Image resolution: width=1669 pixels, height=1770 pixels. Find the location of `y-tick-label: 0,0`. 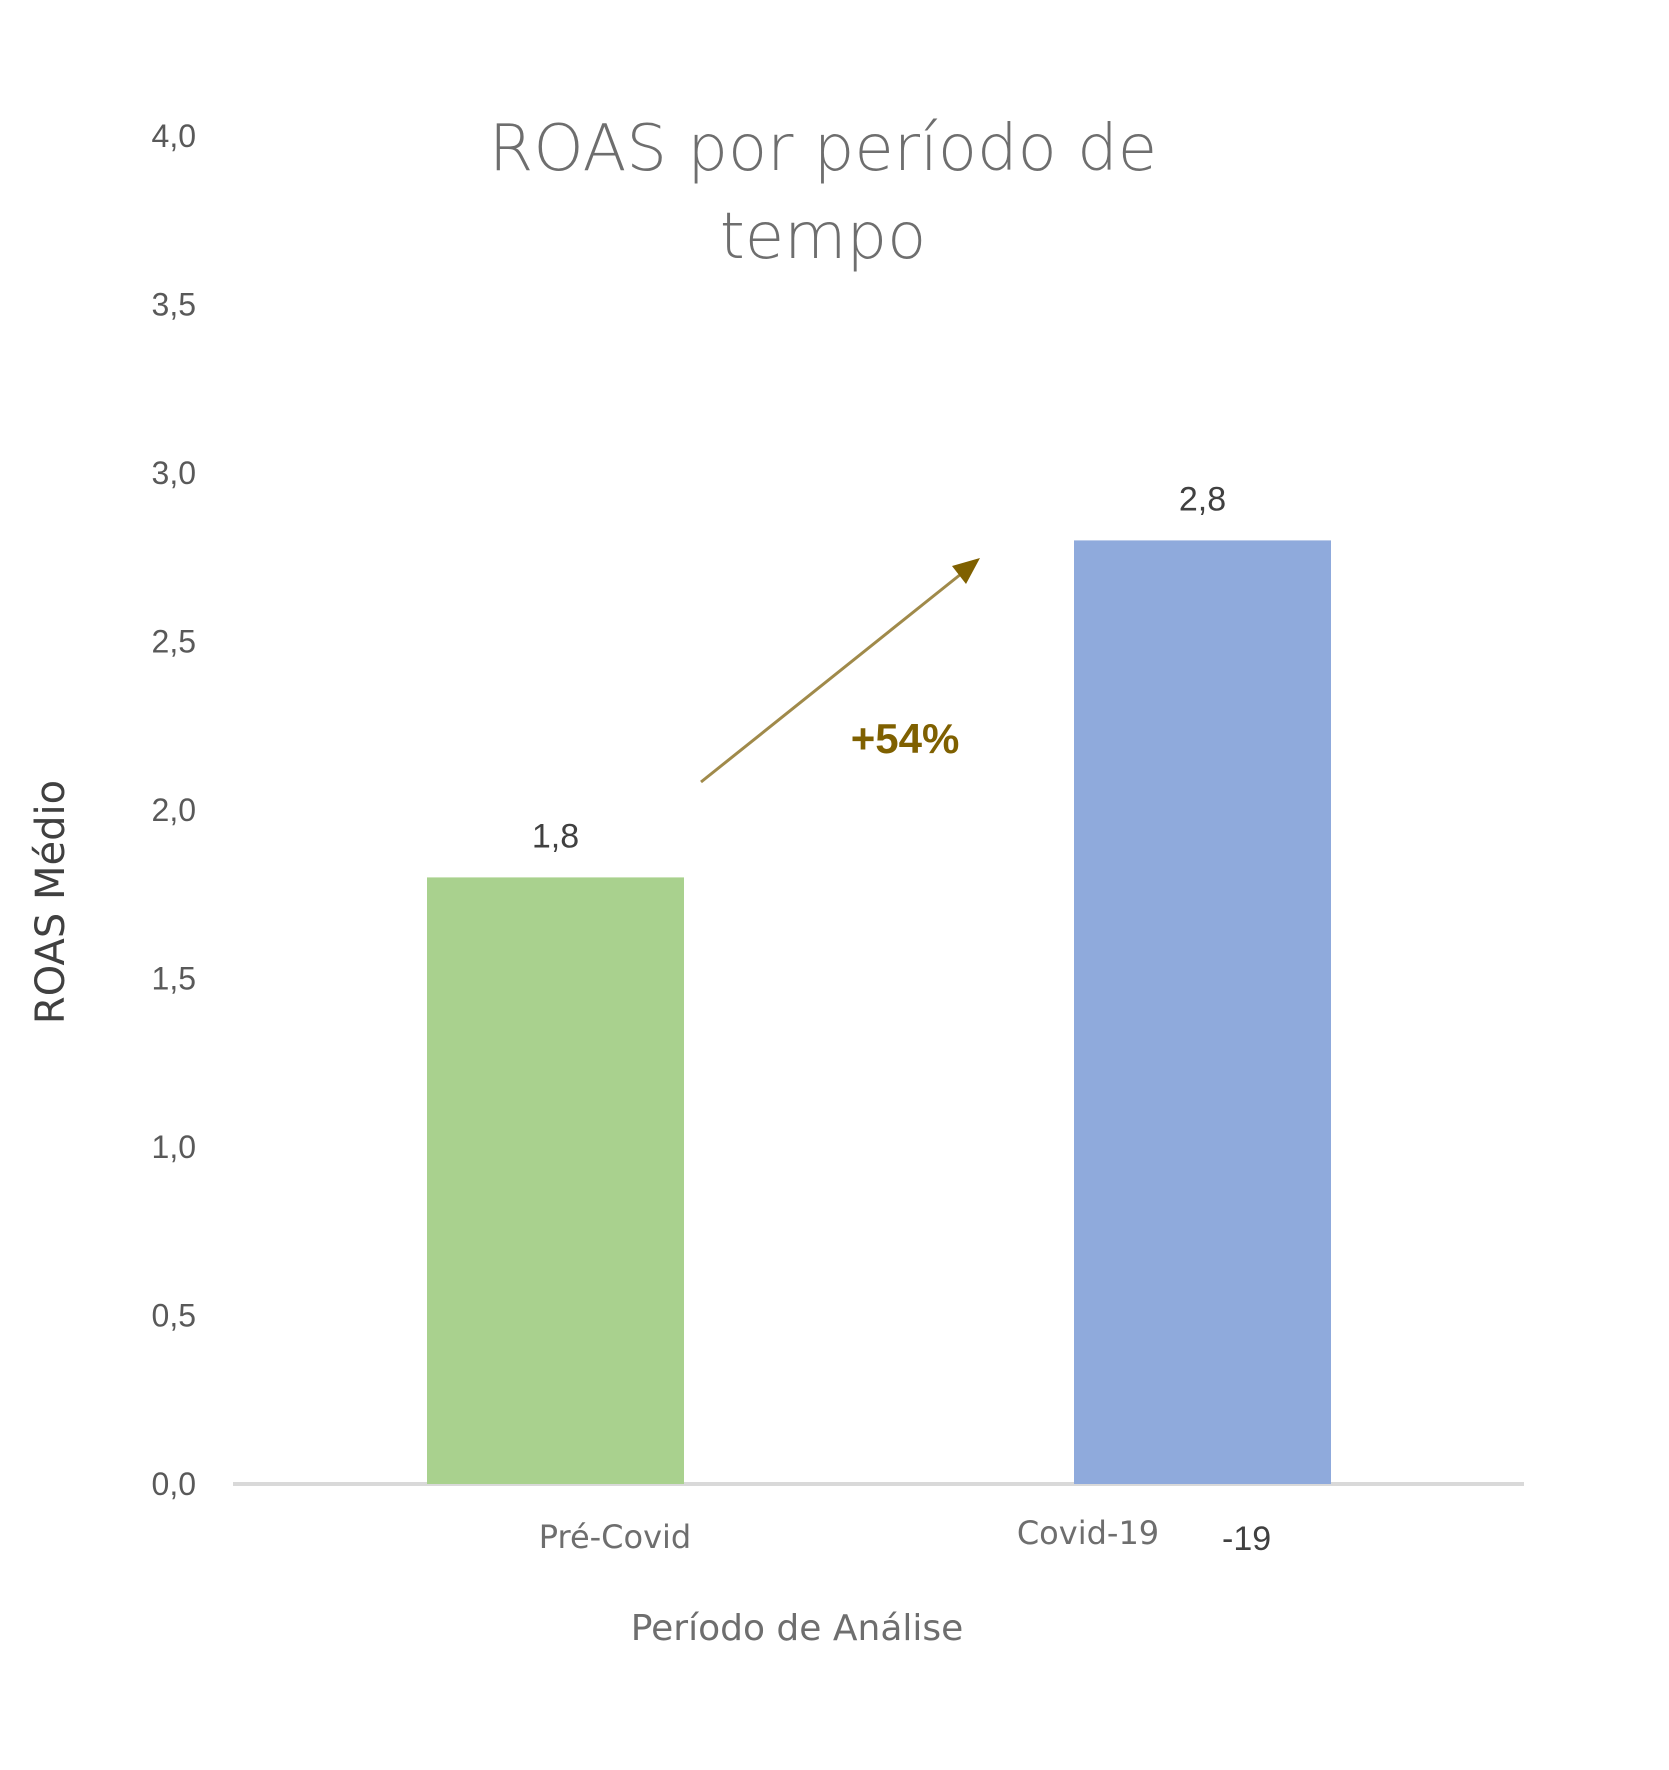

y-tick-label: 0,0 is located at coordinates (174, 1484).